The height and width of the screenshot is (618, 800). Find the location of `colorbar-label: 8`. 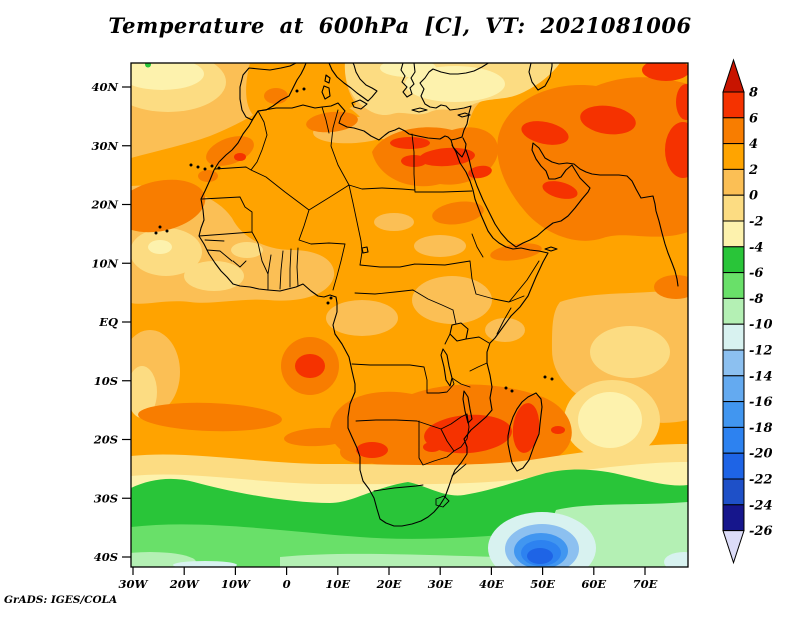

colorbar-label: 8 is located at coordinates (753, 93).